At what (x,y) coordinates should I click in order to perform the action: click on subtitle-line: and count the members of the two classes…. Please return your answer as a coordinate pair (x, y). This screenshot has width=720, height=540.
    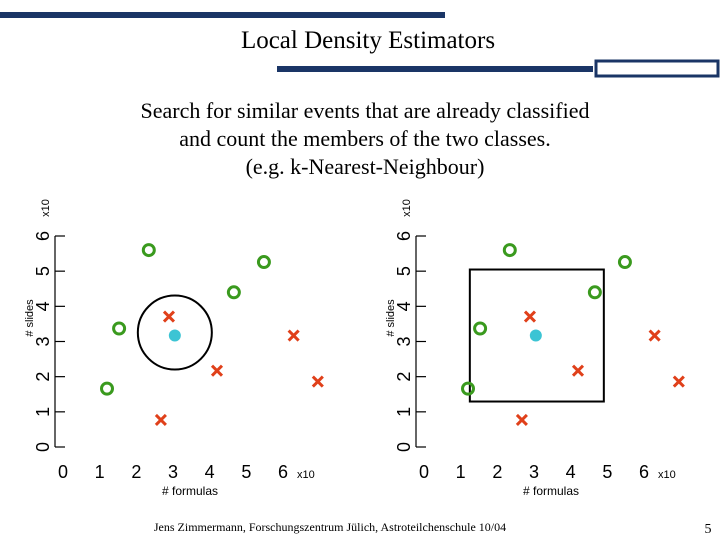
    Looking at the image, I should click on (364, 138).